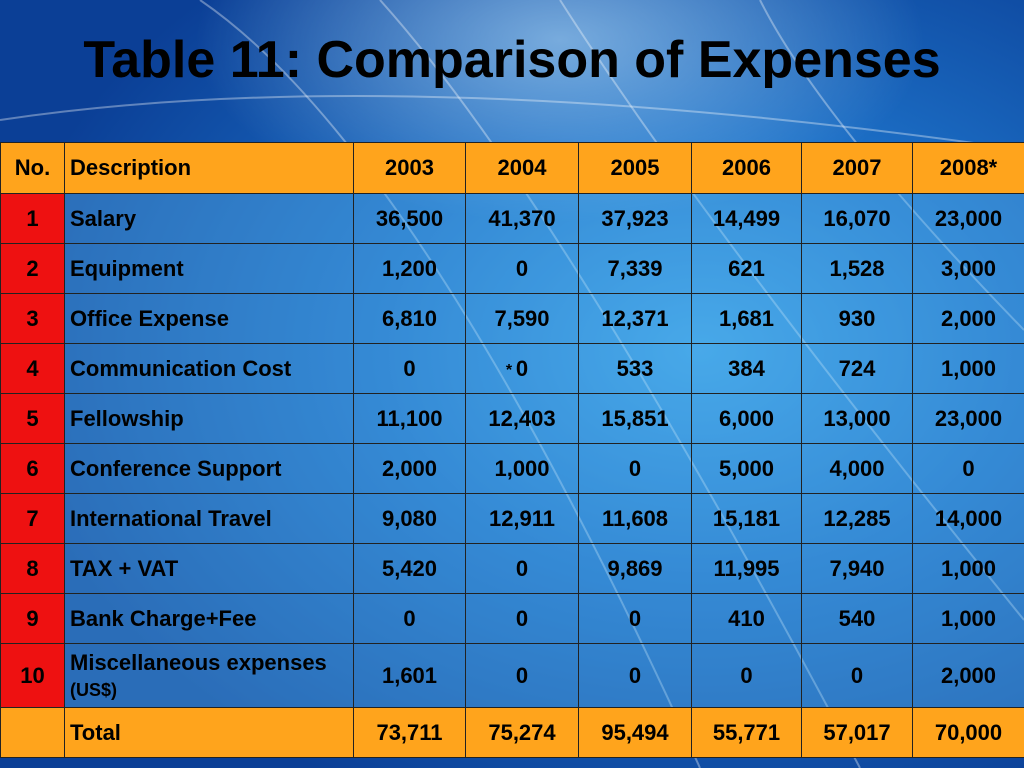 The image size is (1024, 768). I want to click on row-value: 13,000, so click(857, 418).